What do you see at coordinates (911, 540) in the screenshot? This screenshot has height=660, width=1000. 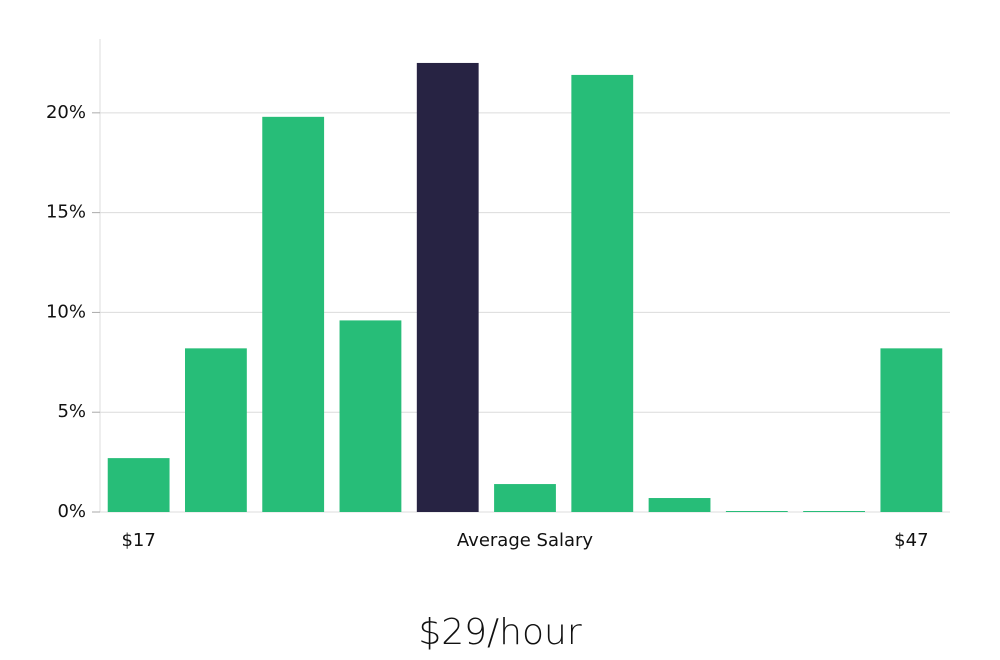 I see `x-tick-label: $47` at bounding box center [911, 540].